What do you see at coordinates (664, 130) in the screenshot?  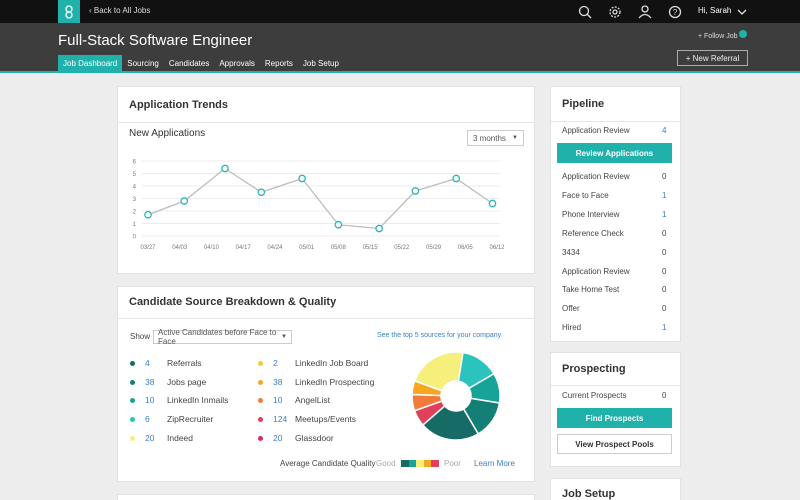 I see `stage-count: 4` at bounding box center [664, 130].